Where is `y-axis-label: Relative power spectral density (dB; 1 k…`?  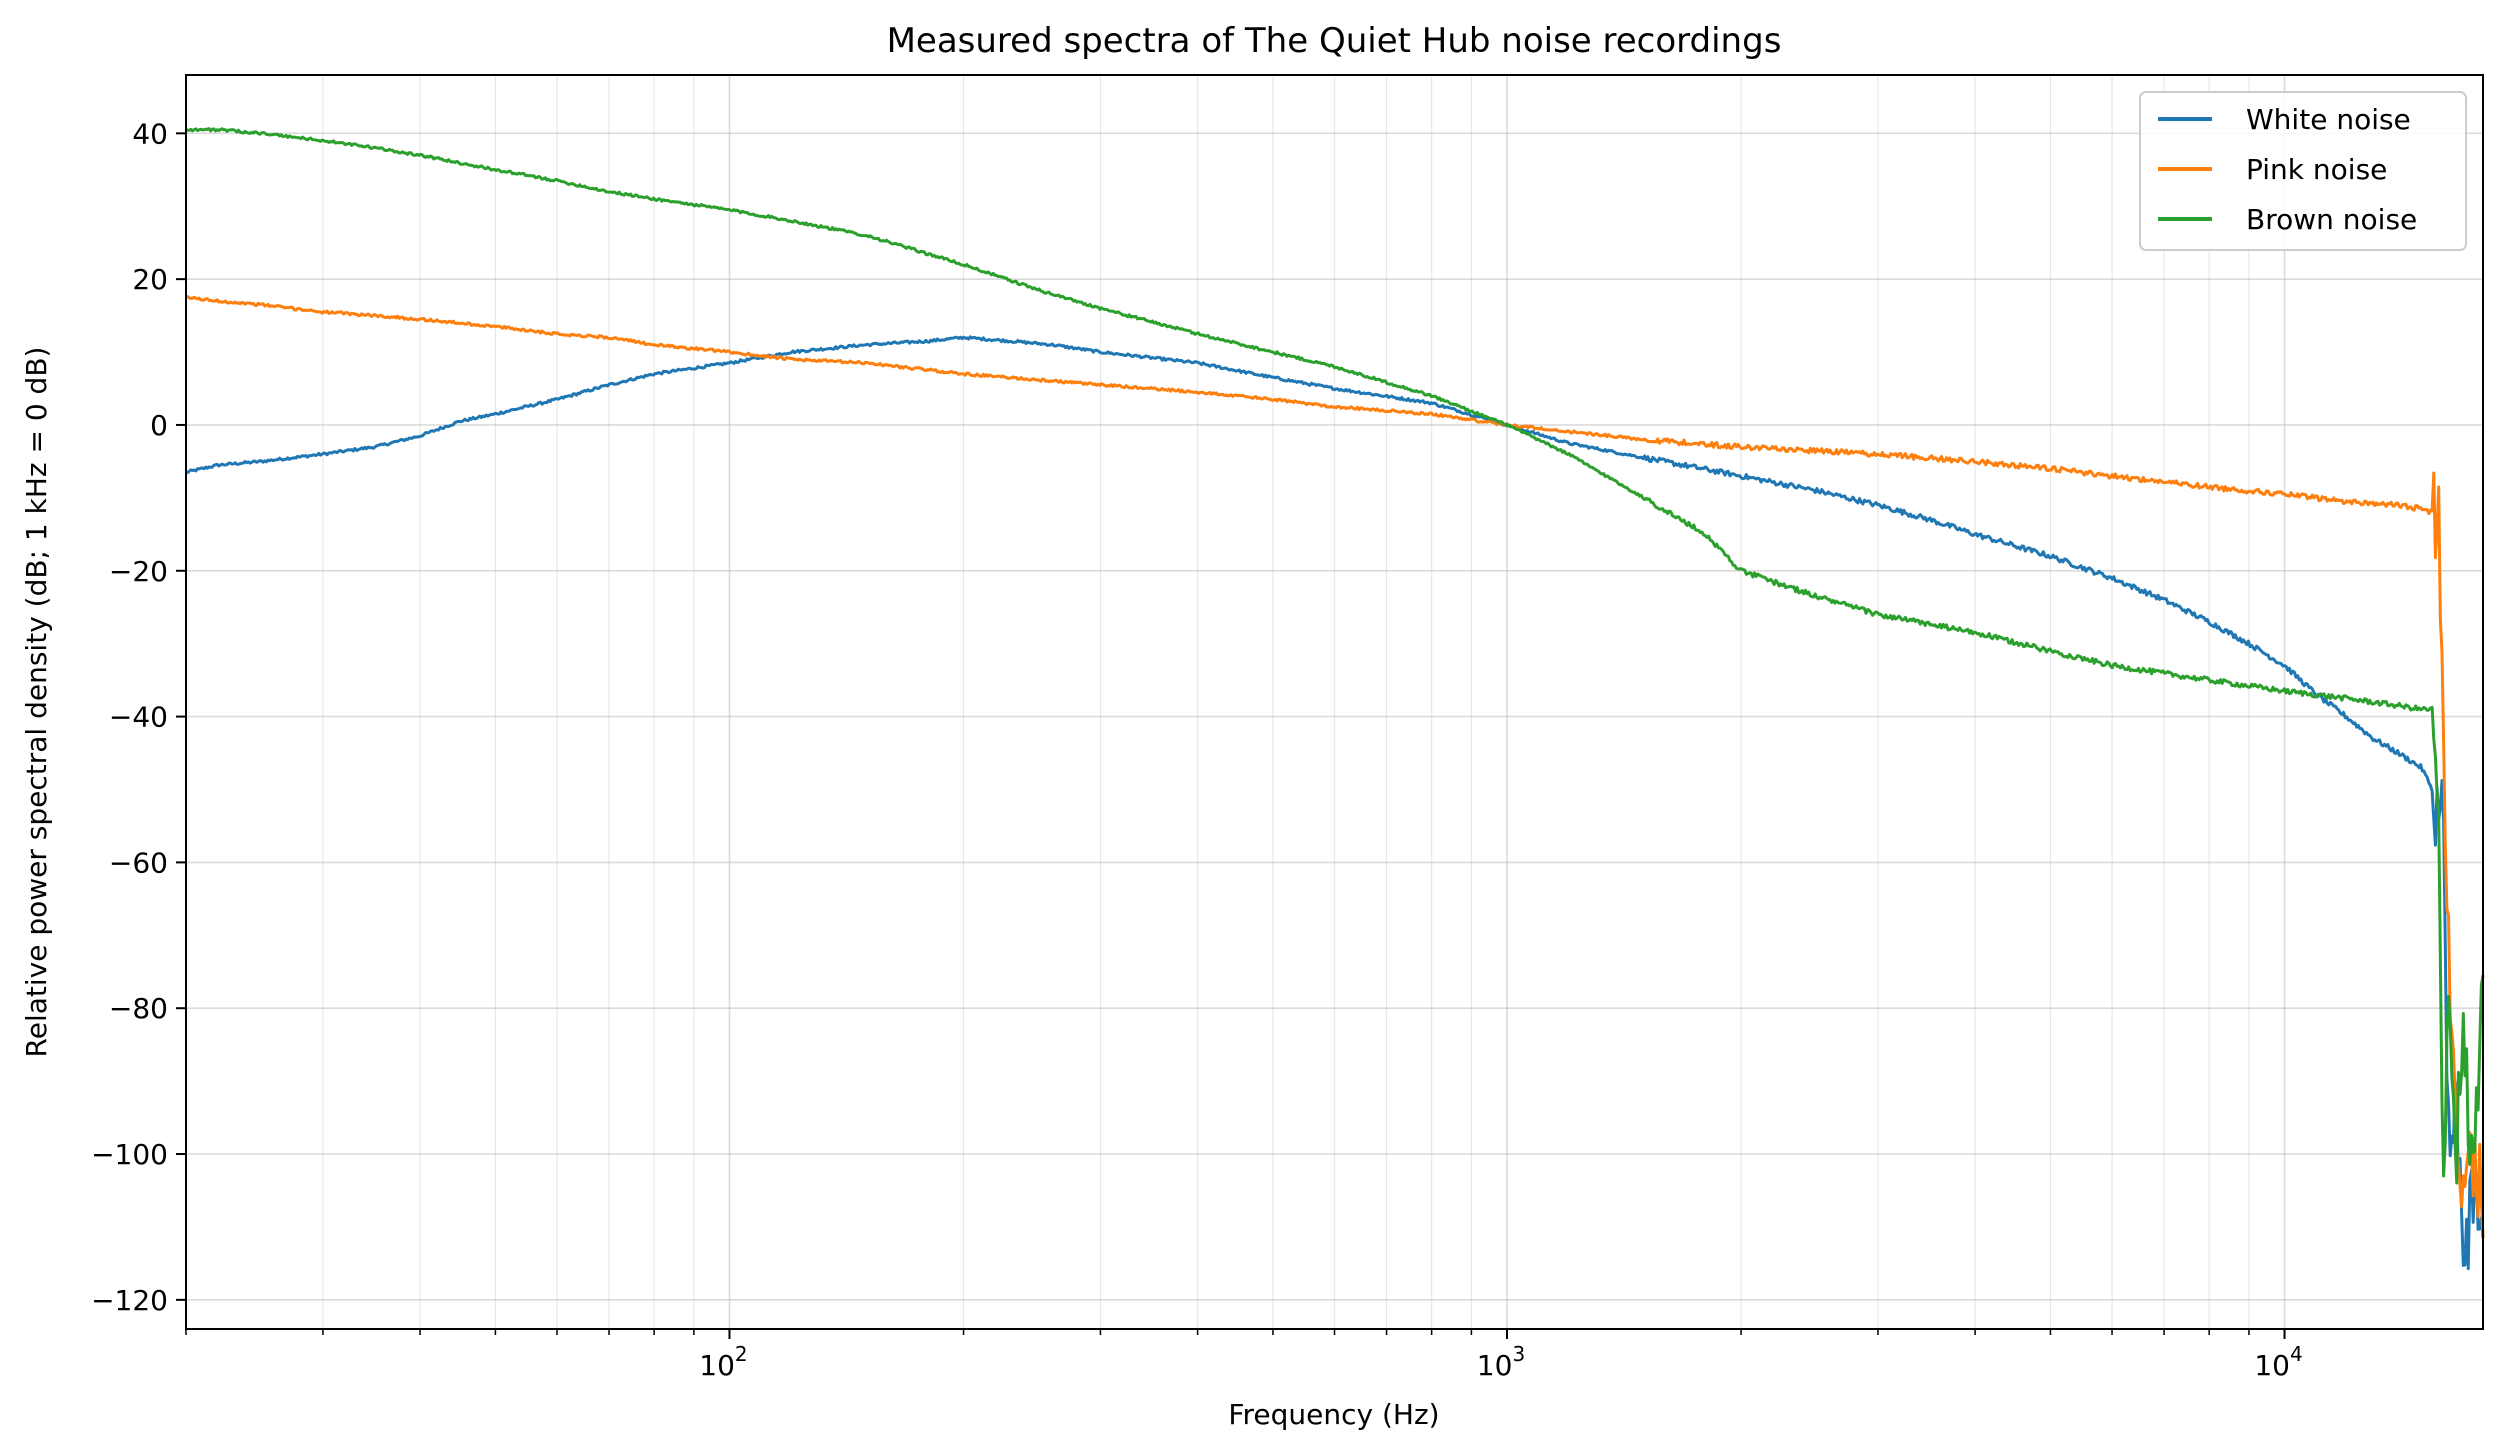 y-axis-label: Relative power spectral density (dB; 1 k… is located at coordinates (36, 702).